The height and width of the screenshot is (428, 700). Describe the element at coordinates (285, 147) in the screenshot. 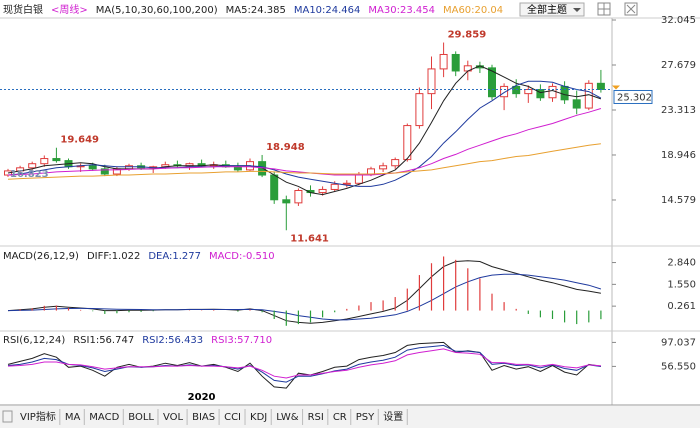

I see `extreme-label: 18.948` at that location.